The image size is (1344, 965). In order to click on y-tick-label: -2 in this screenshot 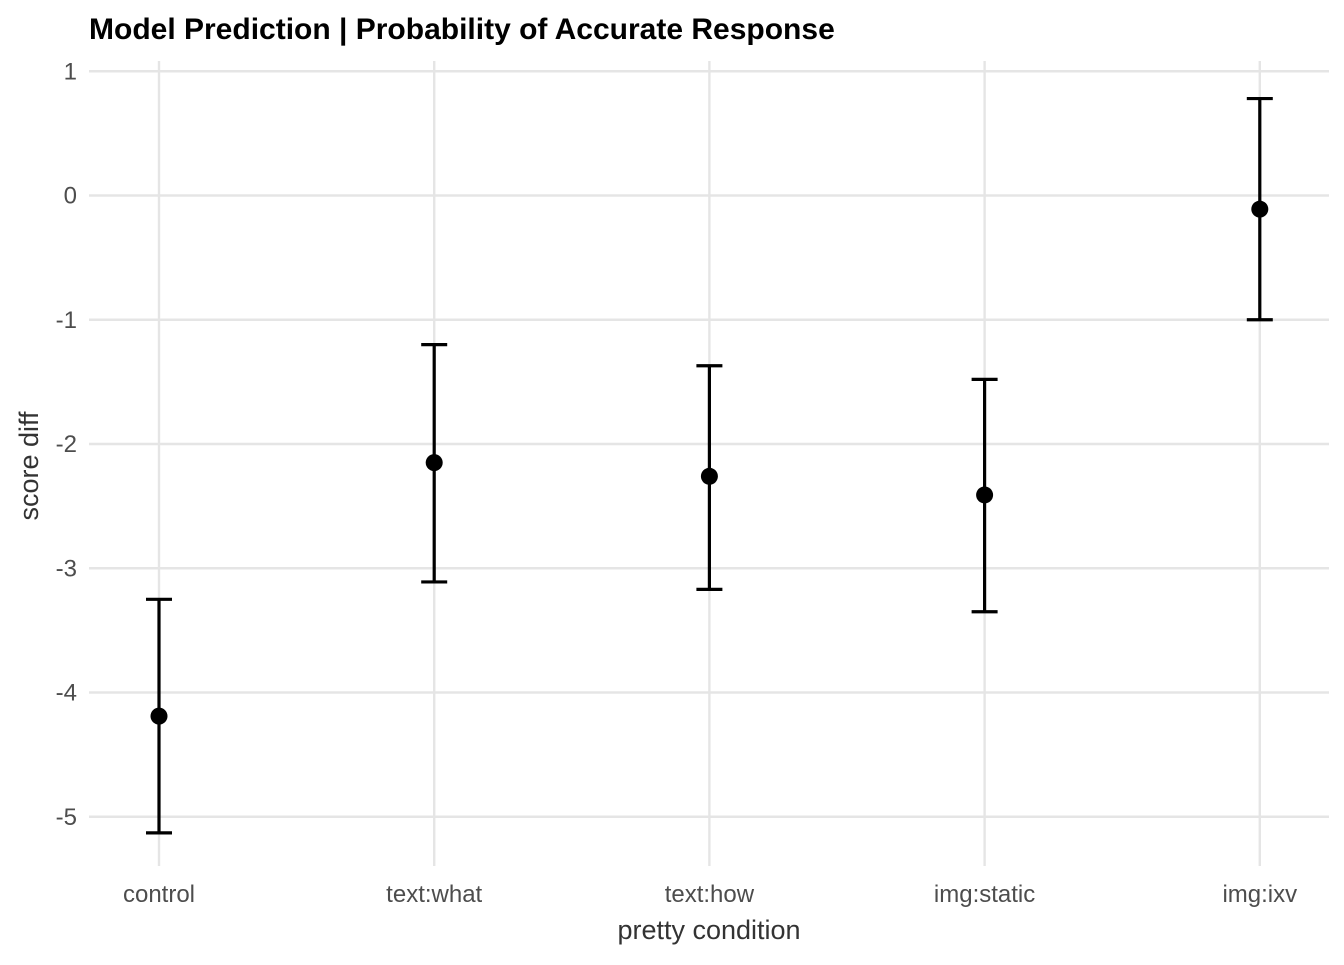, I will do `click(66, 444)`.